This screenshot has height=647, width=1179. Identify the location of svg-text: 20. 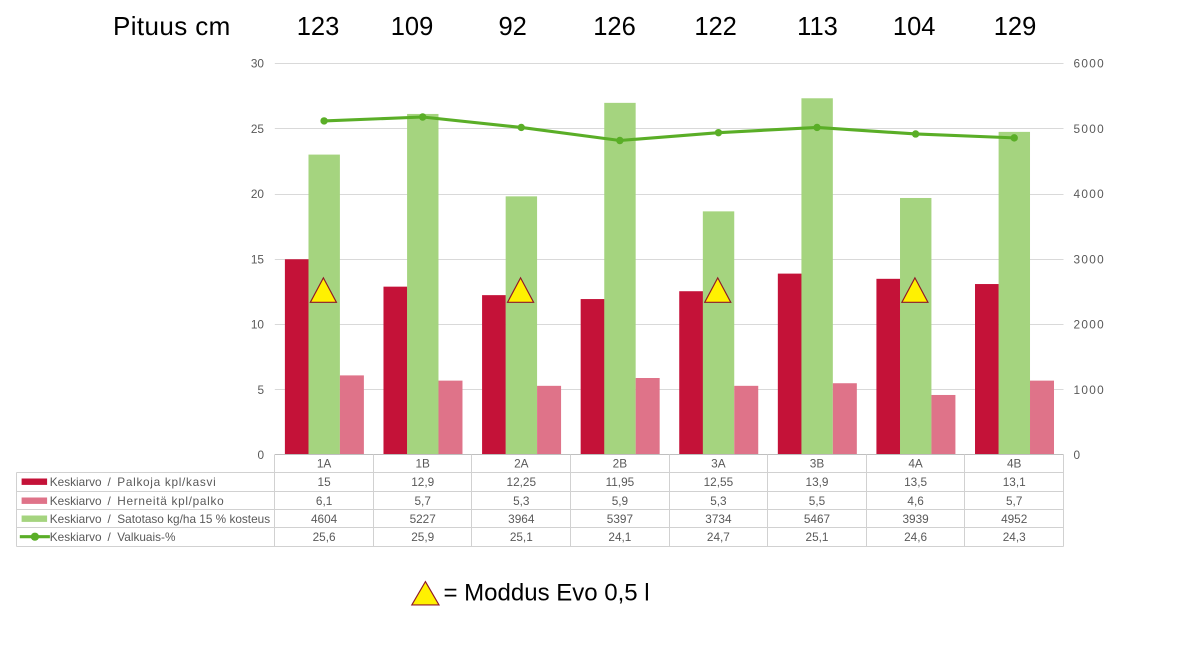
(258, 194).